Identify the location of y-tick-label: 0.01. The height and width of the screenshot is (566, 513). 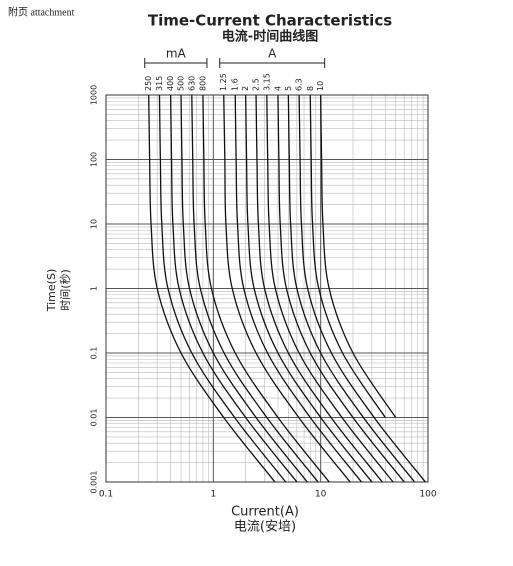
(94, 418).